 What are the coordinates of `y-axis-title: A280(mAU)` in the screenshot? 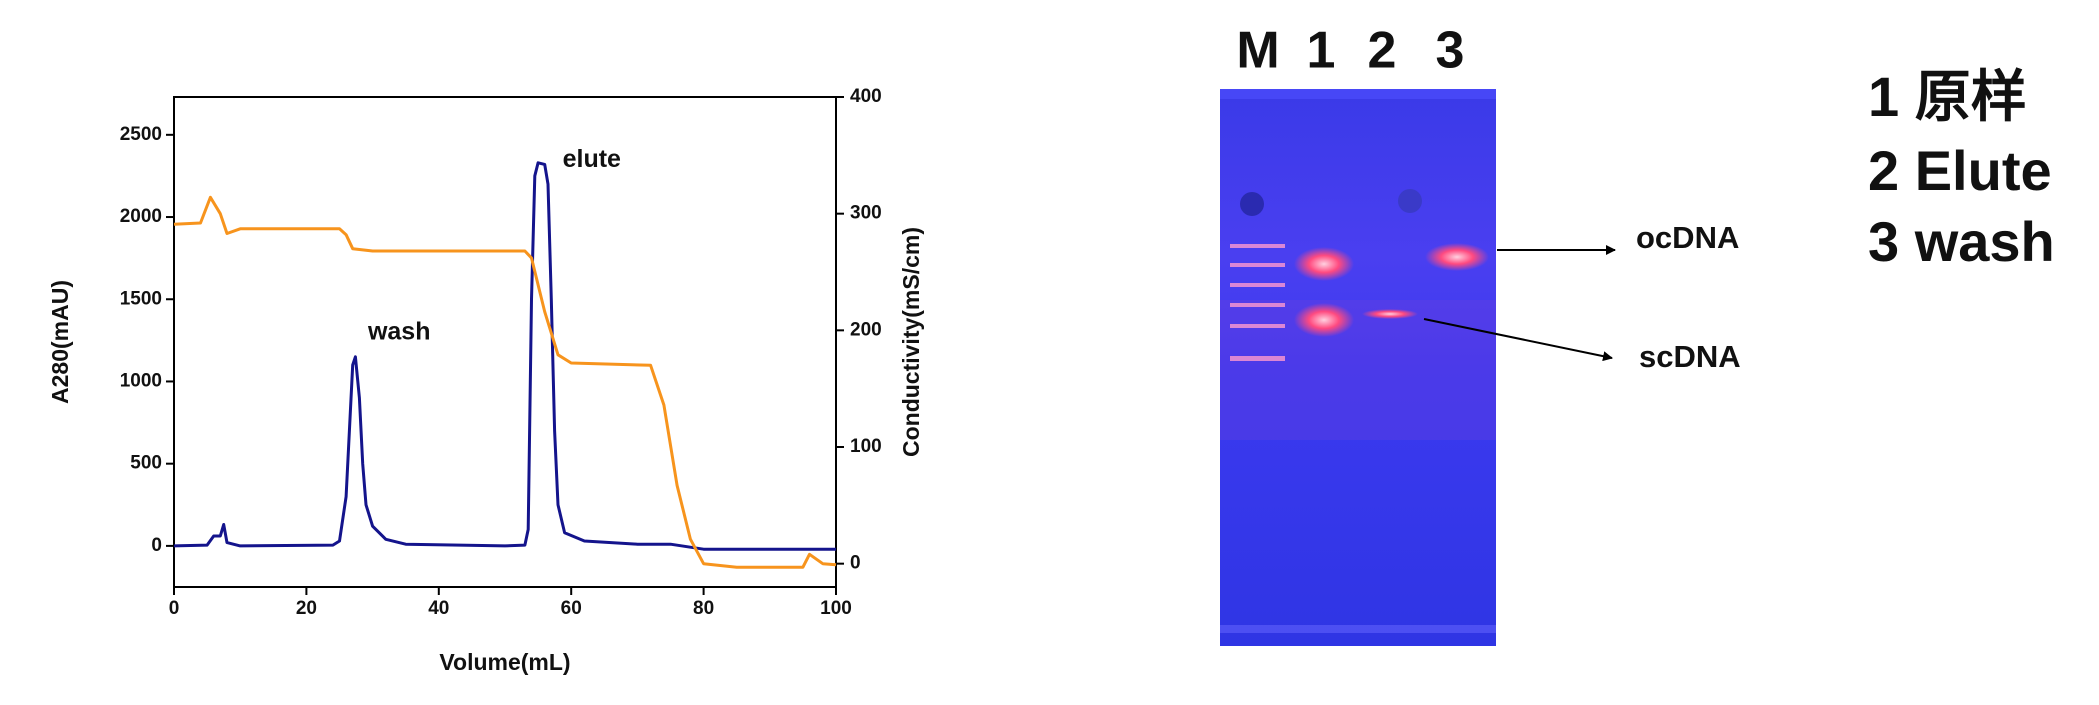 It's located at (60, 342).